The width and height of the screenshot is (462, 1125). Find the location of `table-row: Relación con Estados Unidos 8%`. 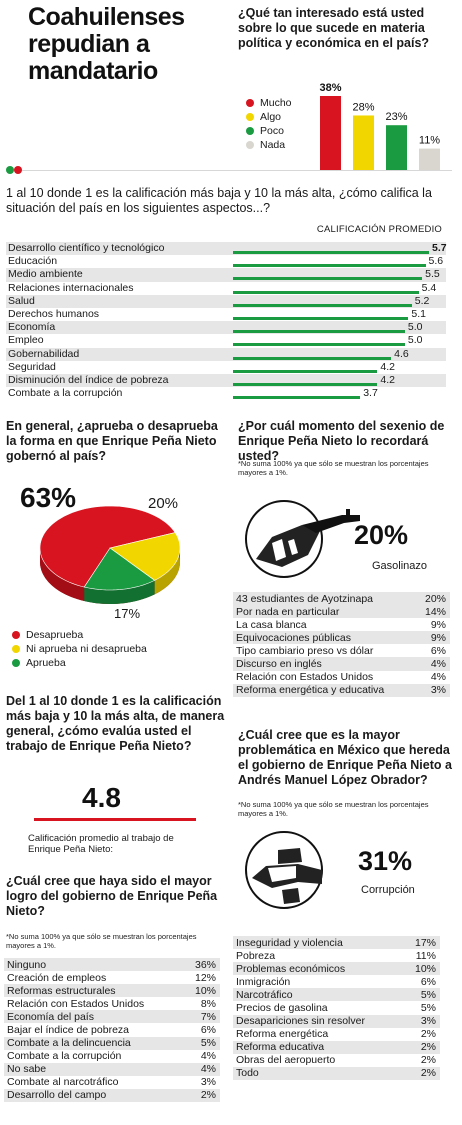

table-row: Relación con Estados Unidos 8% is located at coordinates (112, 1003).